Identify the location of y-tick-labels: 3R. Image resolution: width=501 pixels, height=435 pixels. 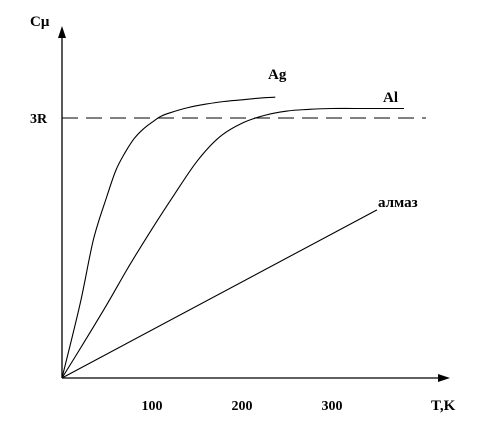
(39, 119).